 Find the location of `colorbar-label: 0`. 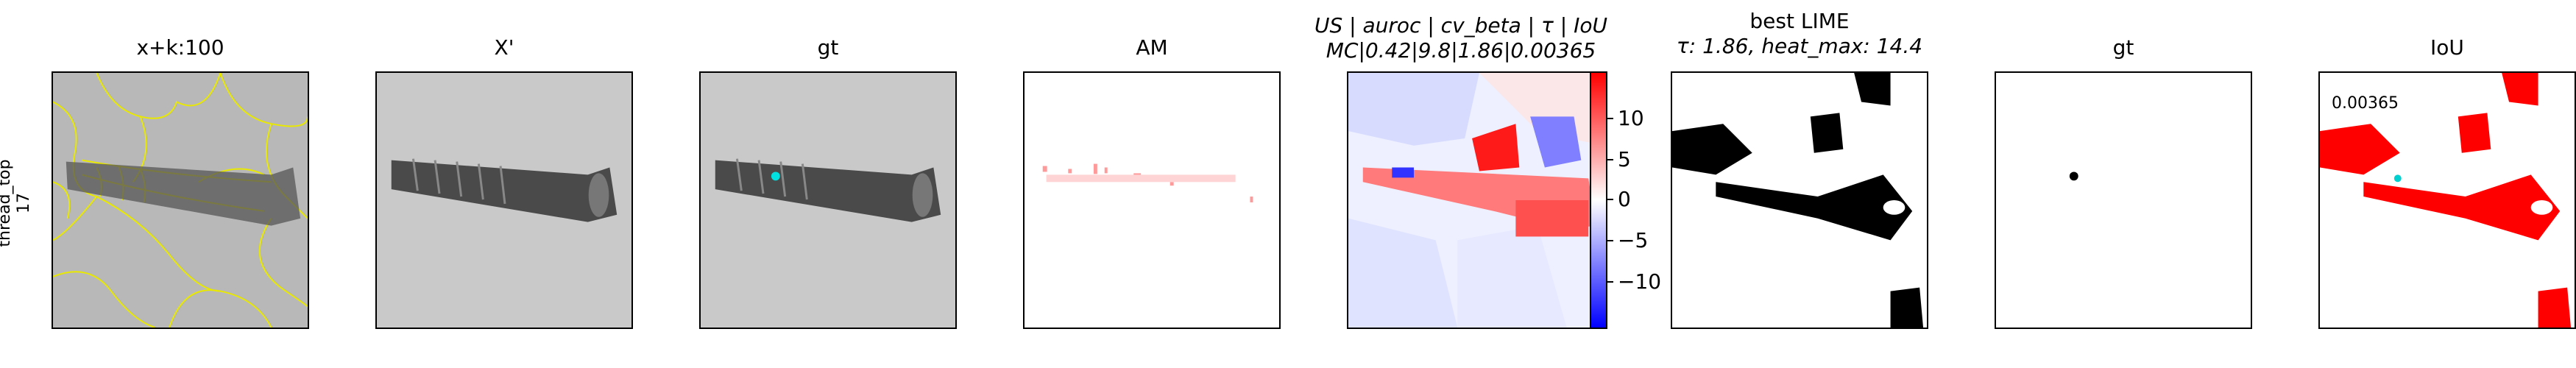

colorbar-label: 0 is located at coordinates (1625, 199).